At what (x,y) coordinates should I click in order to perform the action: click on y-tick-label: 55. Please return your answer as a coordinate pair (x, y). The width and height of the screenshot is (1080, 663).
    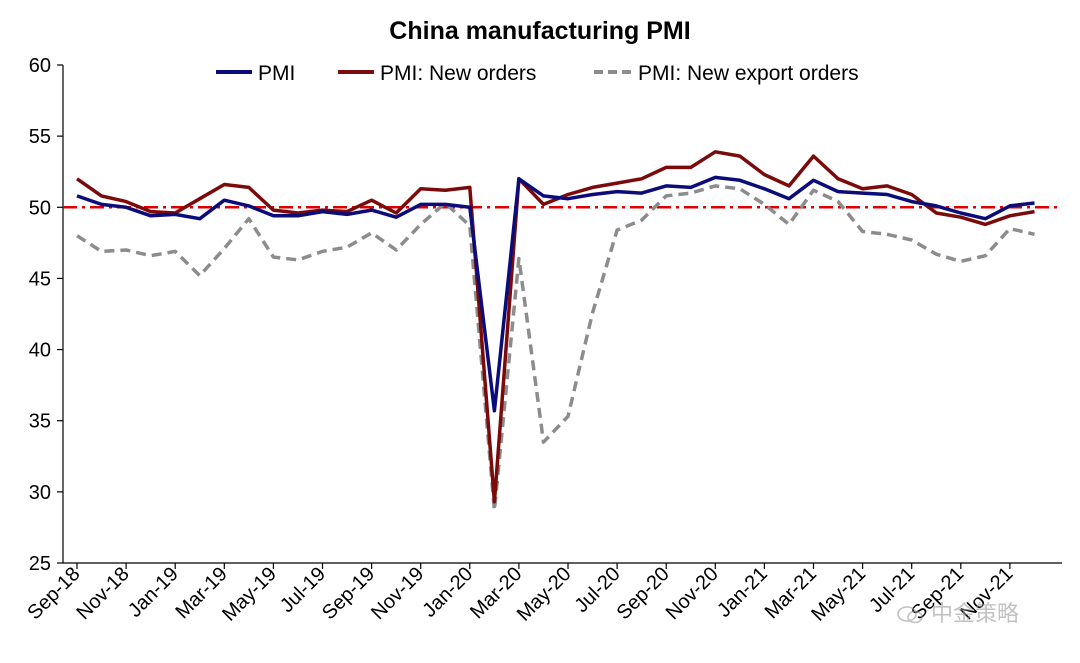
    Looking at the image, I should click on (40, 137).